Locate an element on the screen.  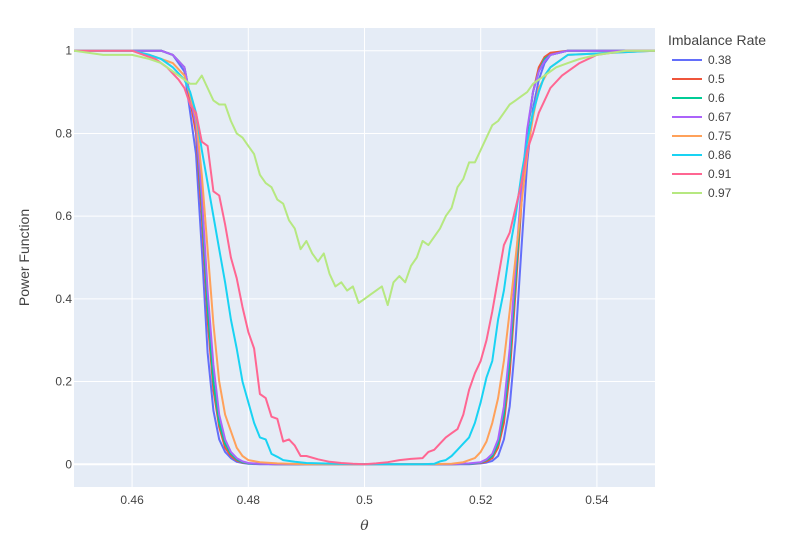
legend-item: 0.6 is located at coordinates (698, 98).